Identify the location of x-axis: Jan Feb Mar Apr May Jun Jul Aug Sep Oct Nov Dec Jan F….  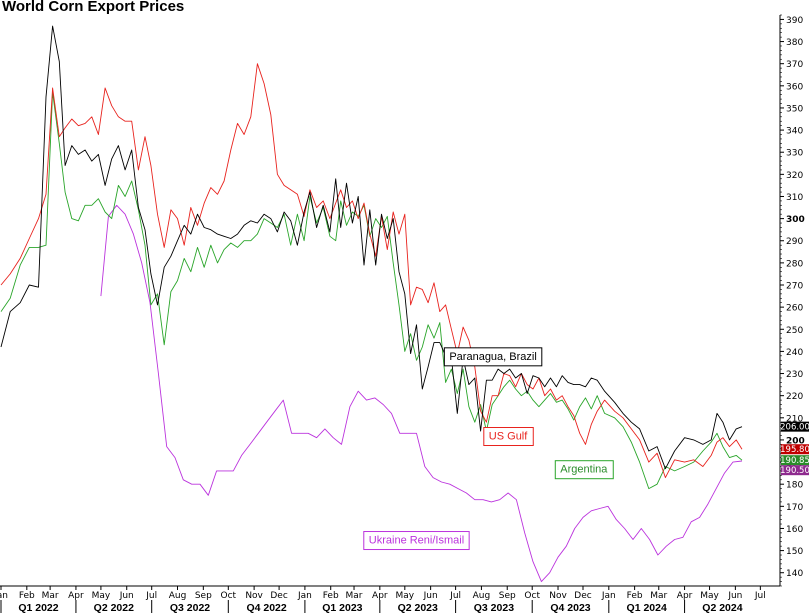
(390, 599).